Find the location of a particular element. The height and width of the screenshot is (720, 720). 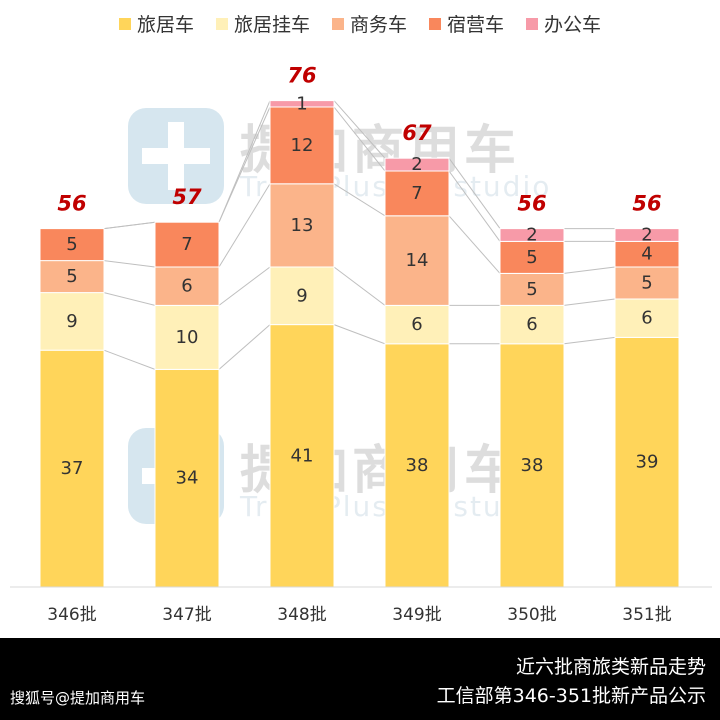

data-label: 41 is located at coordinates (302, 455).